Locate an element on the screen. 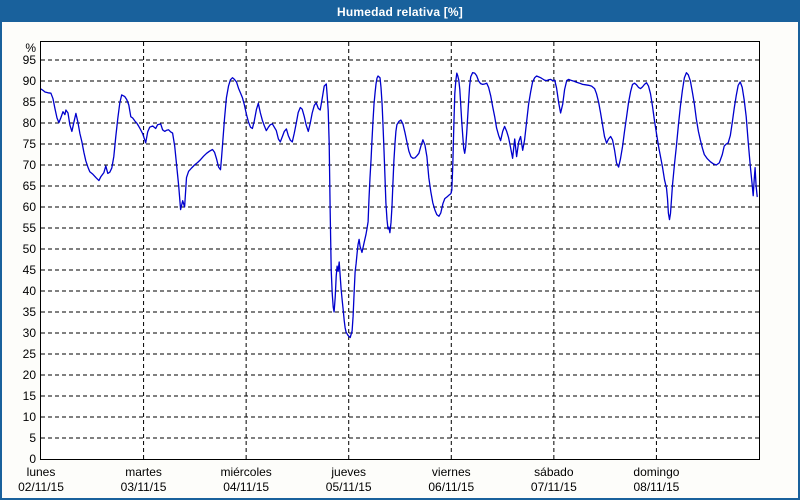  y-tick-label-80: 80 is located at coordinates (29, 123).